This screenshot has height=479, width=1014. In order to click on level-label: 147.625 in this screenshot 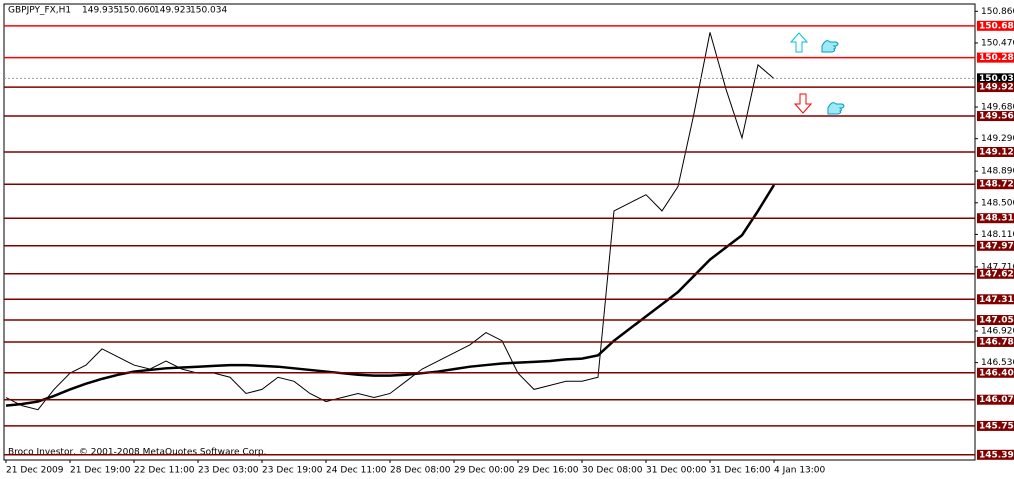, I will do `click(996, 274)`.